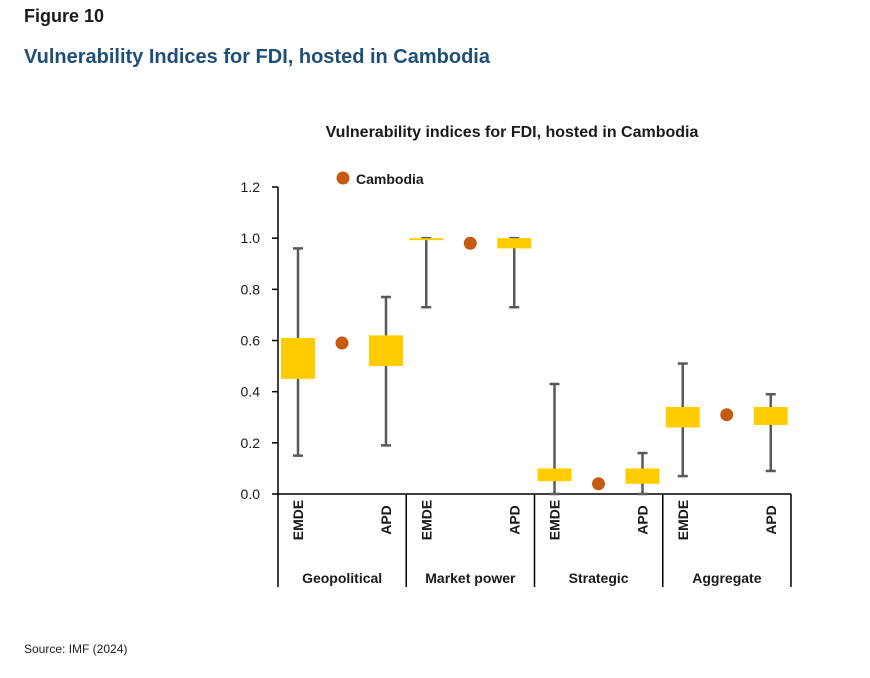 This screenshot has height=678, width=870. What do you see at coordinates (390, 179) in the screenshot?
I see `legend-cambodia-label: Cambodia` at bounding box center [390, 179].